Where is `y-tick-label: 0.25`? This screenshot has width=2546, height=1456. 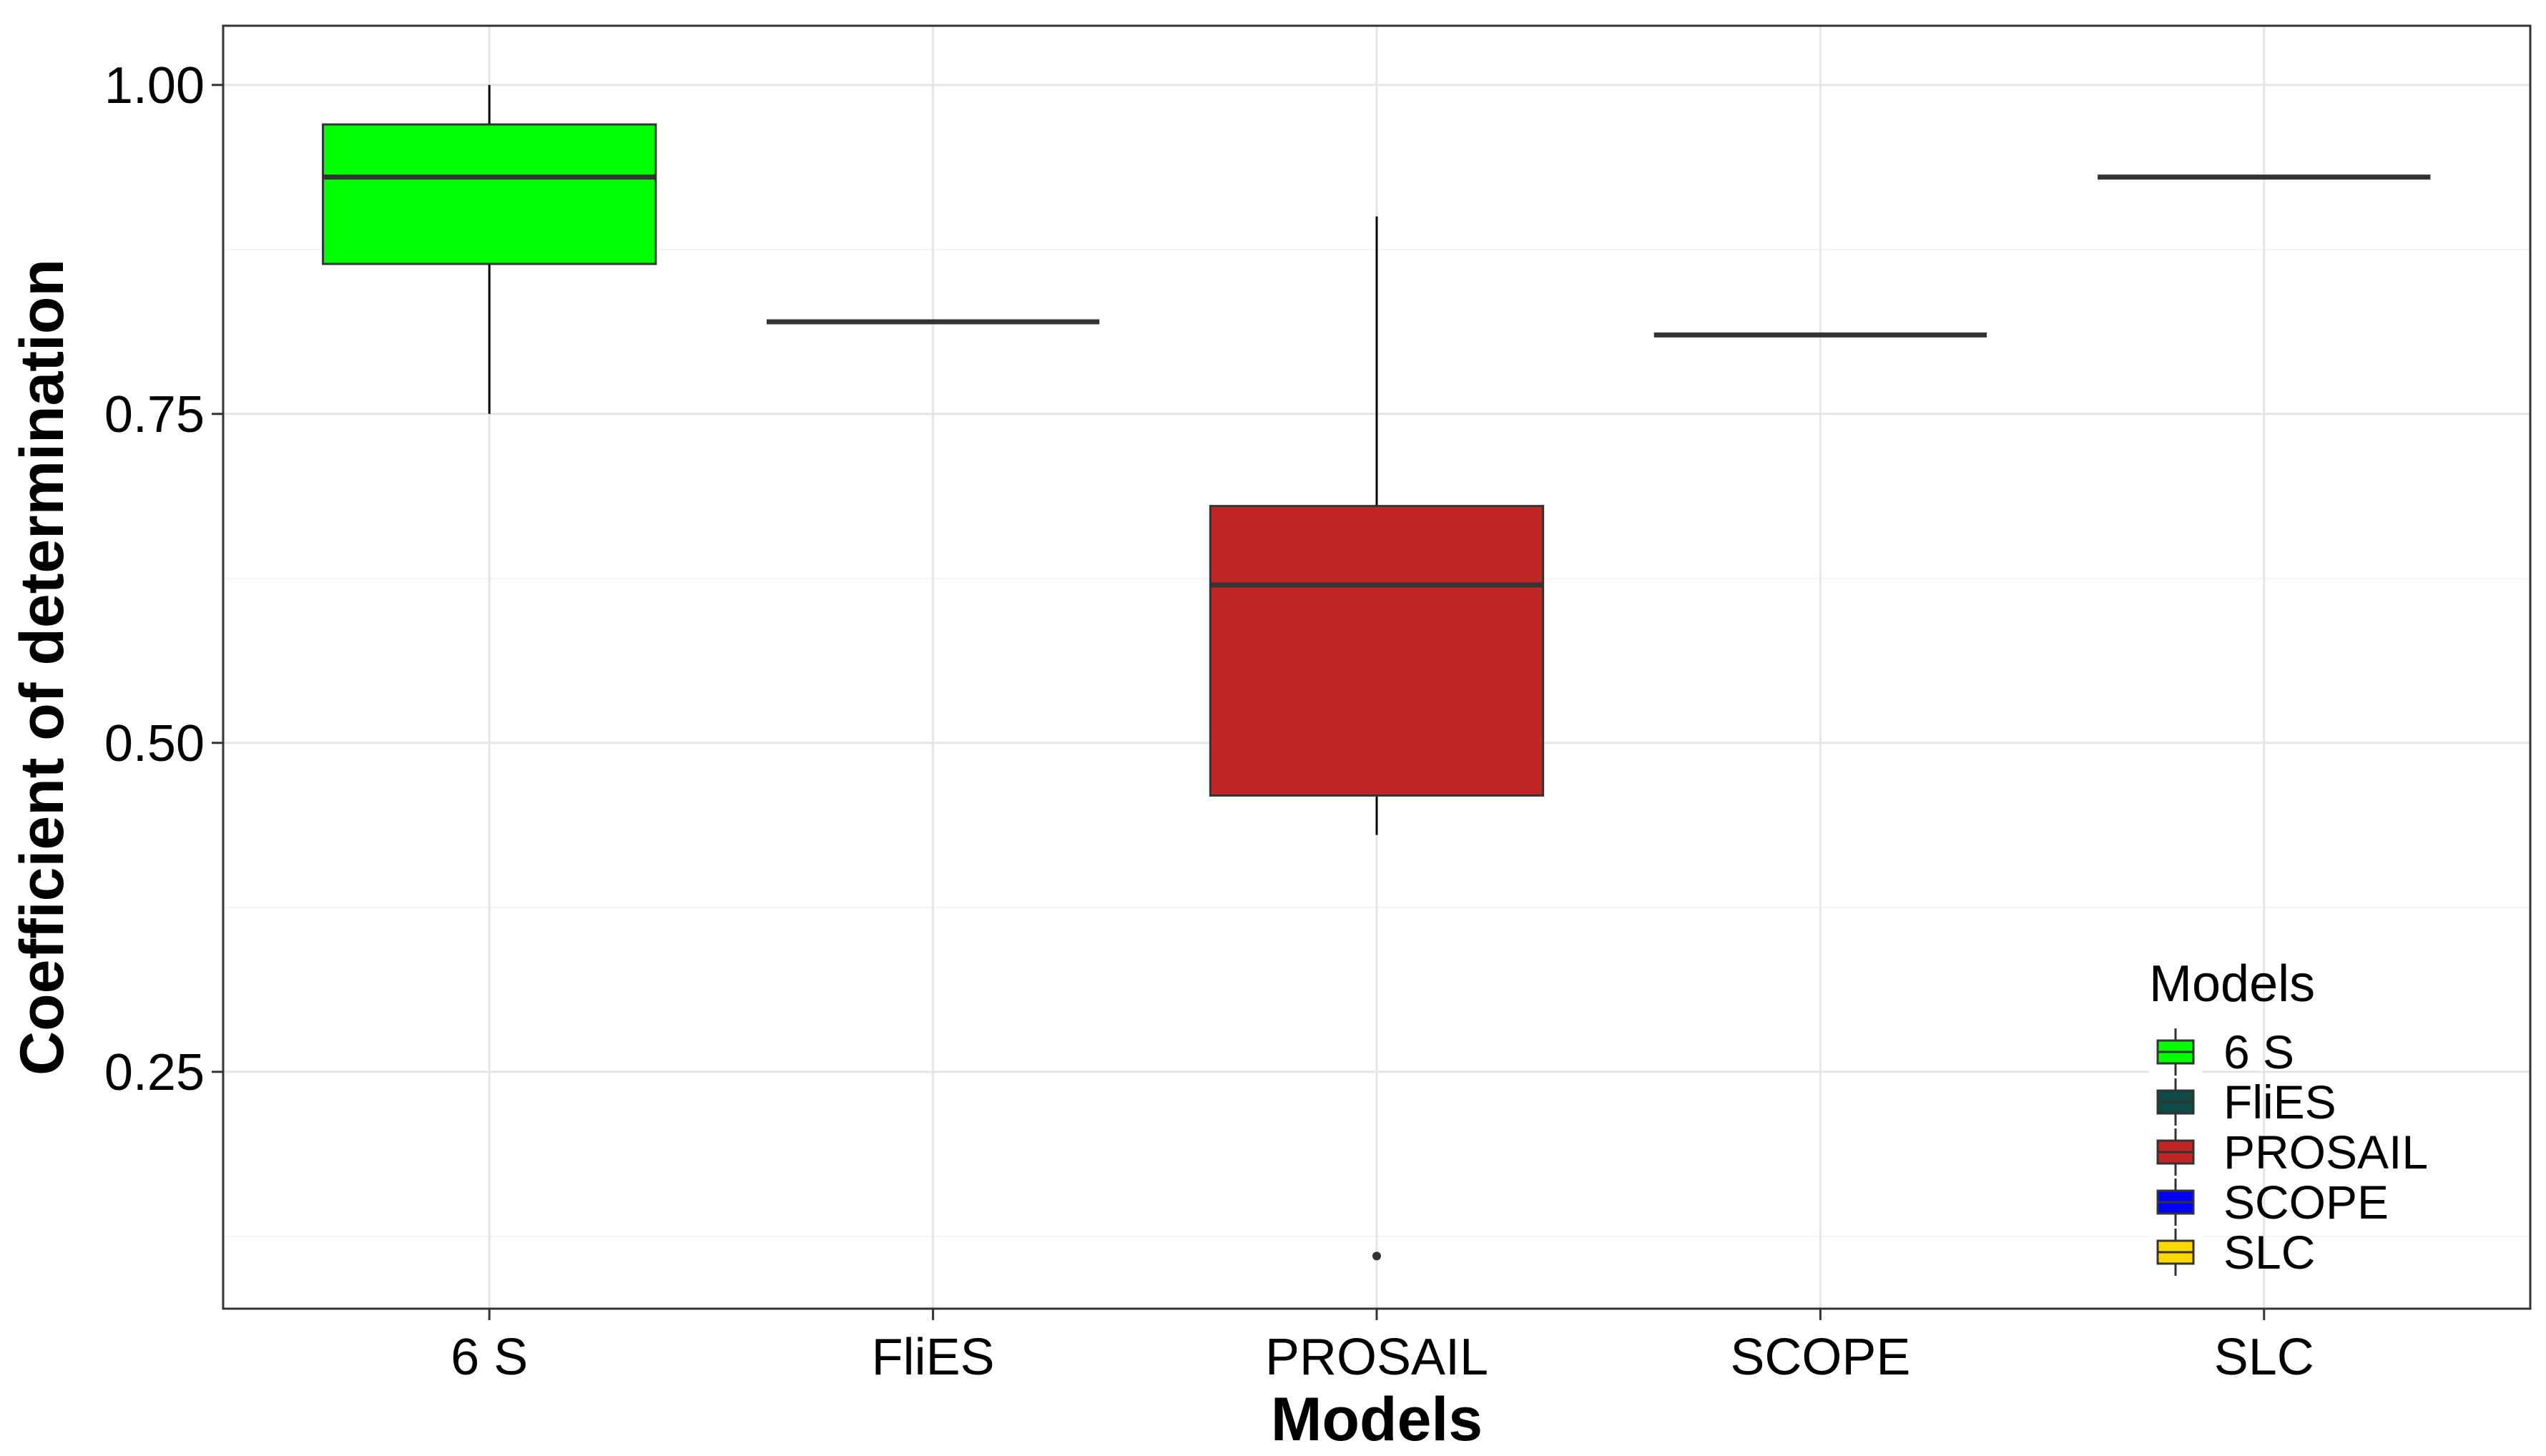
y-tick-label: 0.25 is located at coordinates (154, 1072).